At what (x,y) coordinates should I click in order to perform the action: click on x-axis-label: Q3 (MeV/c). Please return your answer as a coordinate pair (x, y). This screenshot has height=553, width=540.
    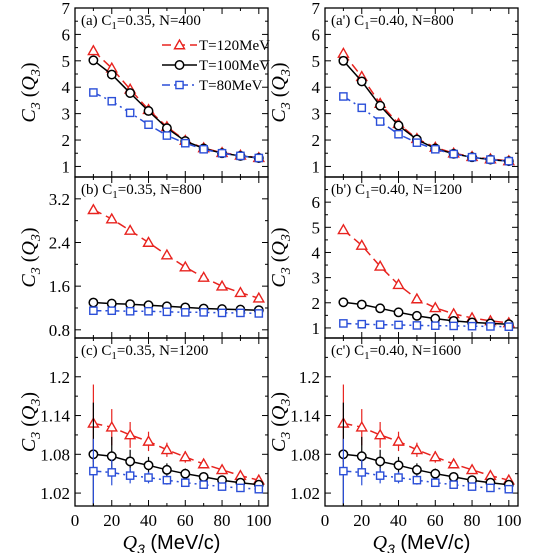
    Looking at the image, I should click on (172, 542).